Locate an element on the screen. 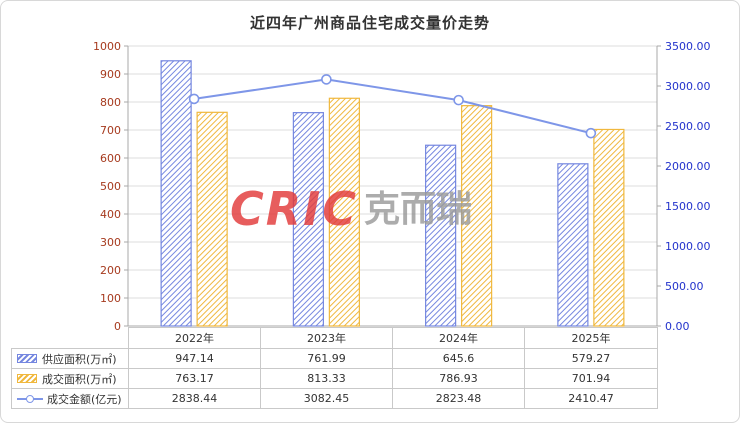 This screenshot has width=740, height=423. legend-cell-supply: 供应面积(万㎡) is located at coordinates (70, 358).